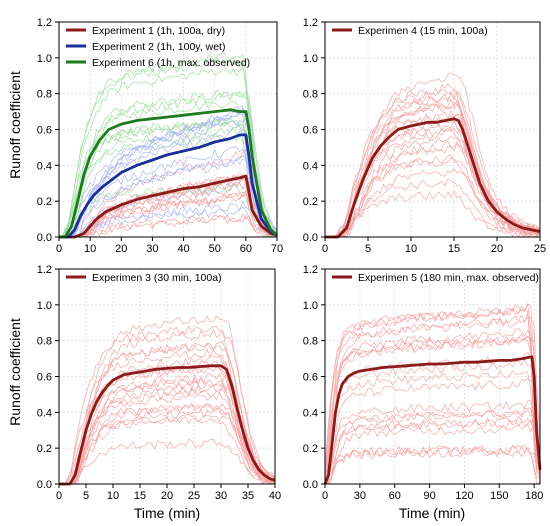 Image resolution: width=550 pixels, height=526 pixels. What do you see at coordinates (423, 31) in the screenshot?
I see `legend-label: Experimen 4 (15 min, 100a)` at bounding box center [423, 31].